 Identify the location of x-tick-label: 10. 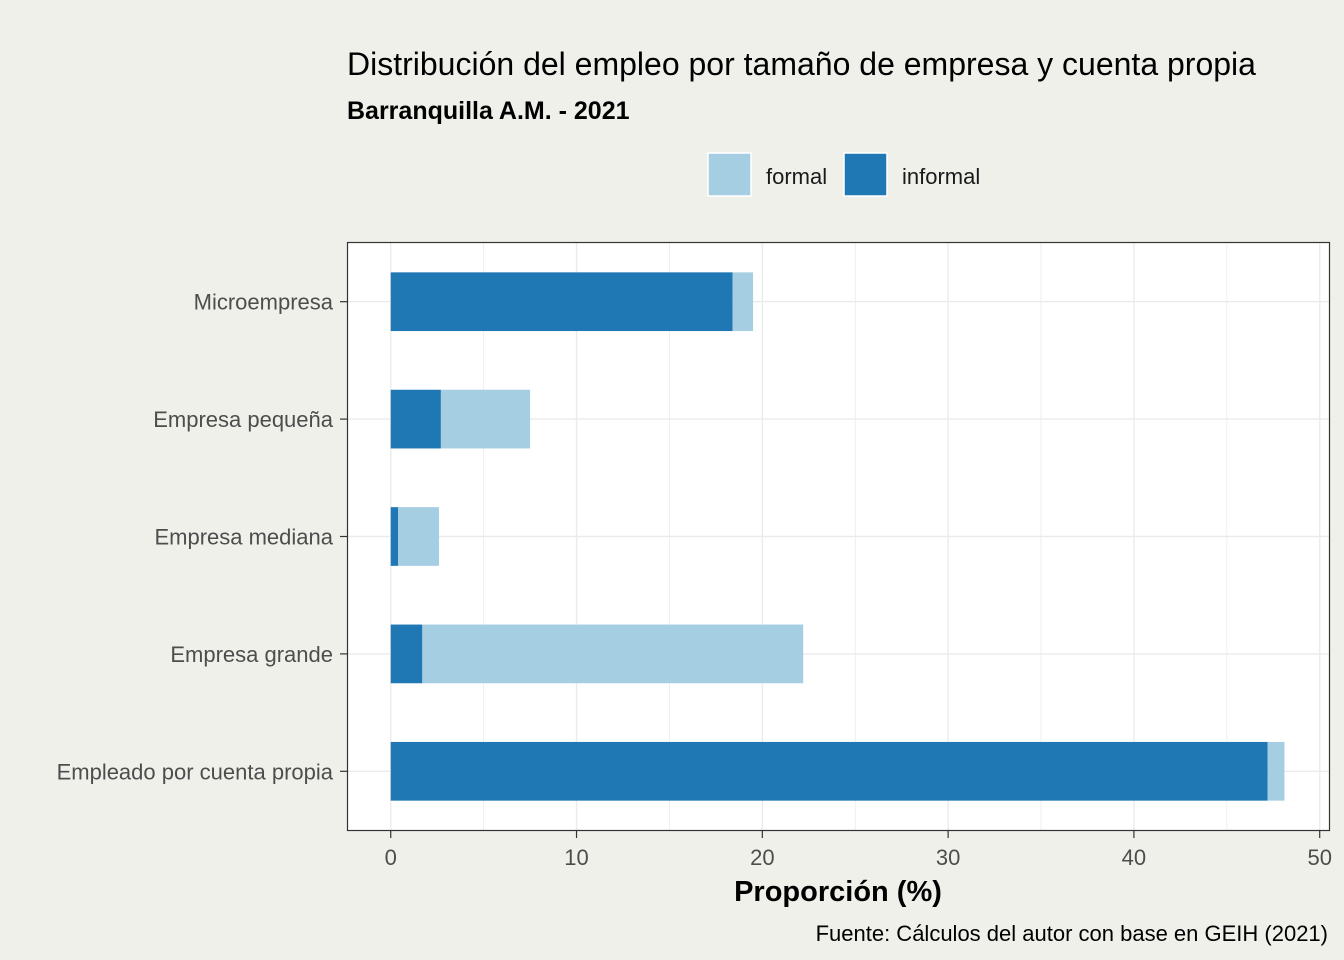
(576, 857).